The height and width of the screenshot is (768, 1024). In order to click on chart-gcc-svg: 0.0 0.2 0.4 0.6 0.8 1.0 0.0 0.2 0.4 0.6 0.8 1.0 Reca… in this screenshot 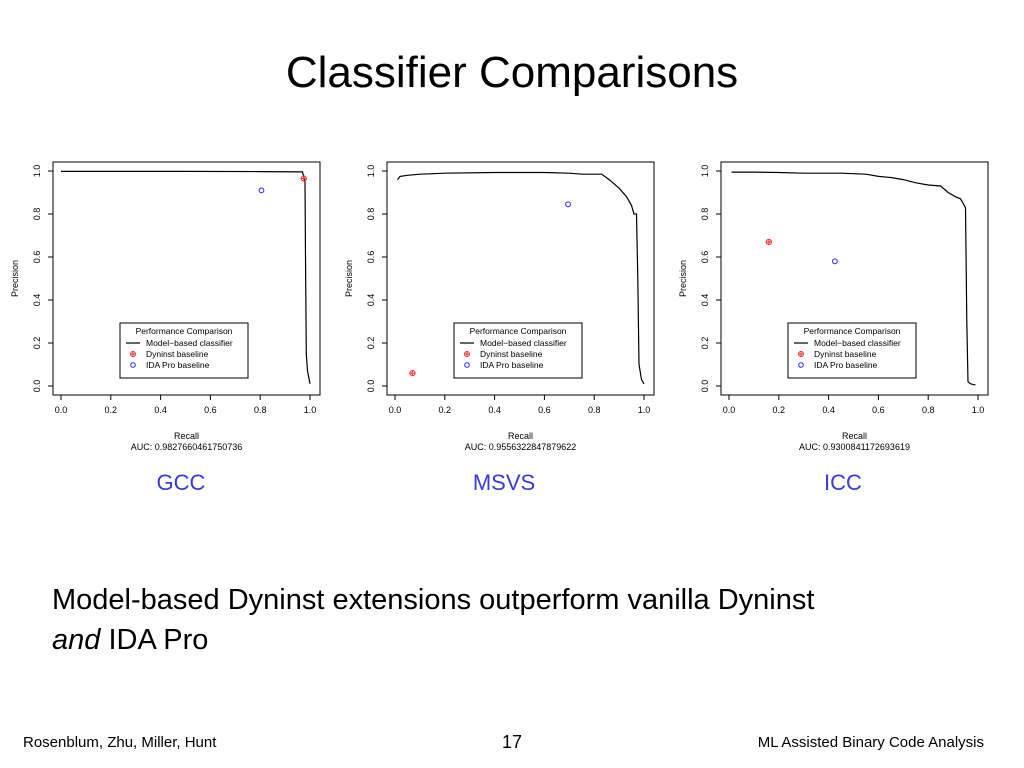, I will do `click(165, 306)`.